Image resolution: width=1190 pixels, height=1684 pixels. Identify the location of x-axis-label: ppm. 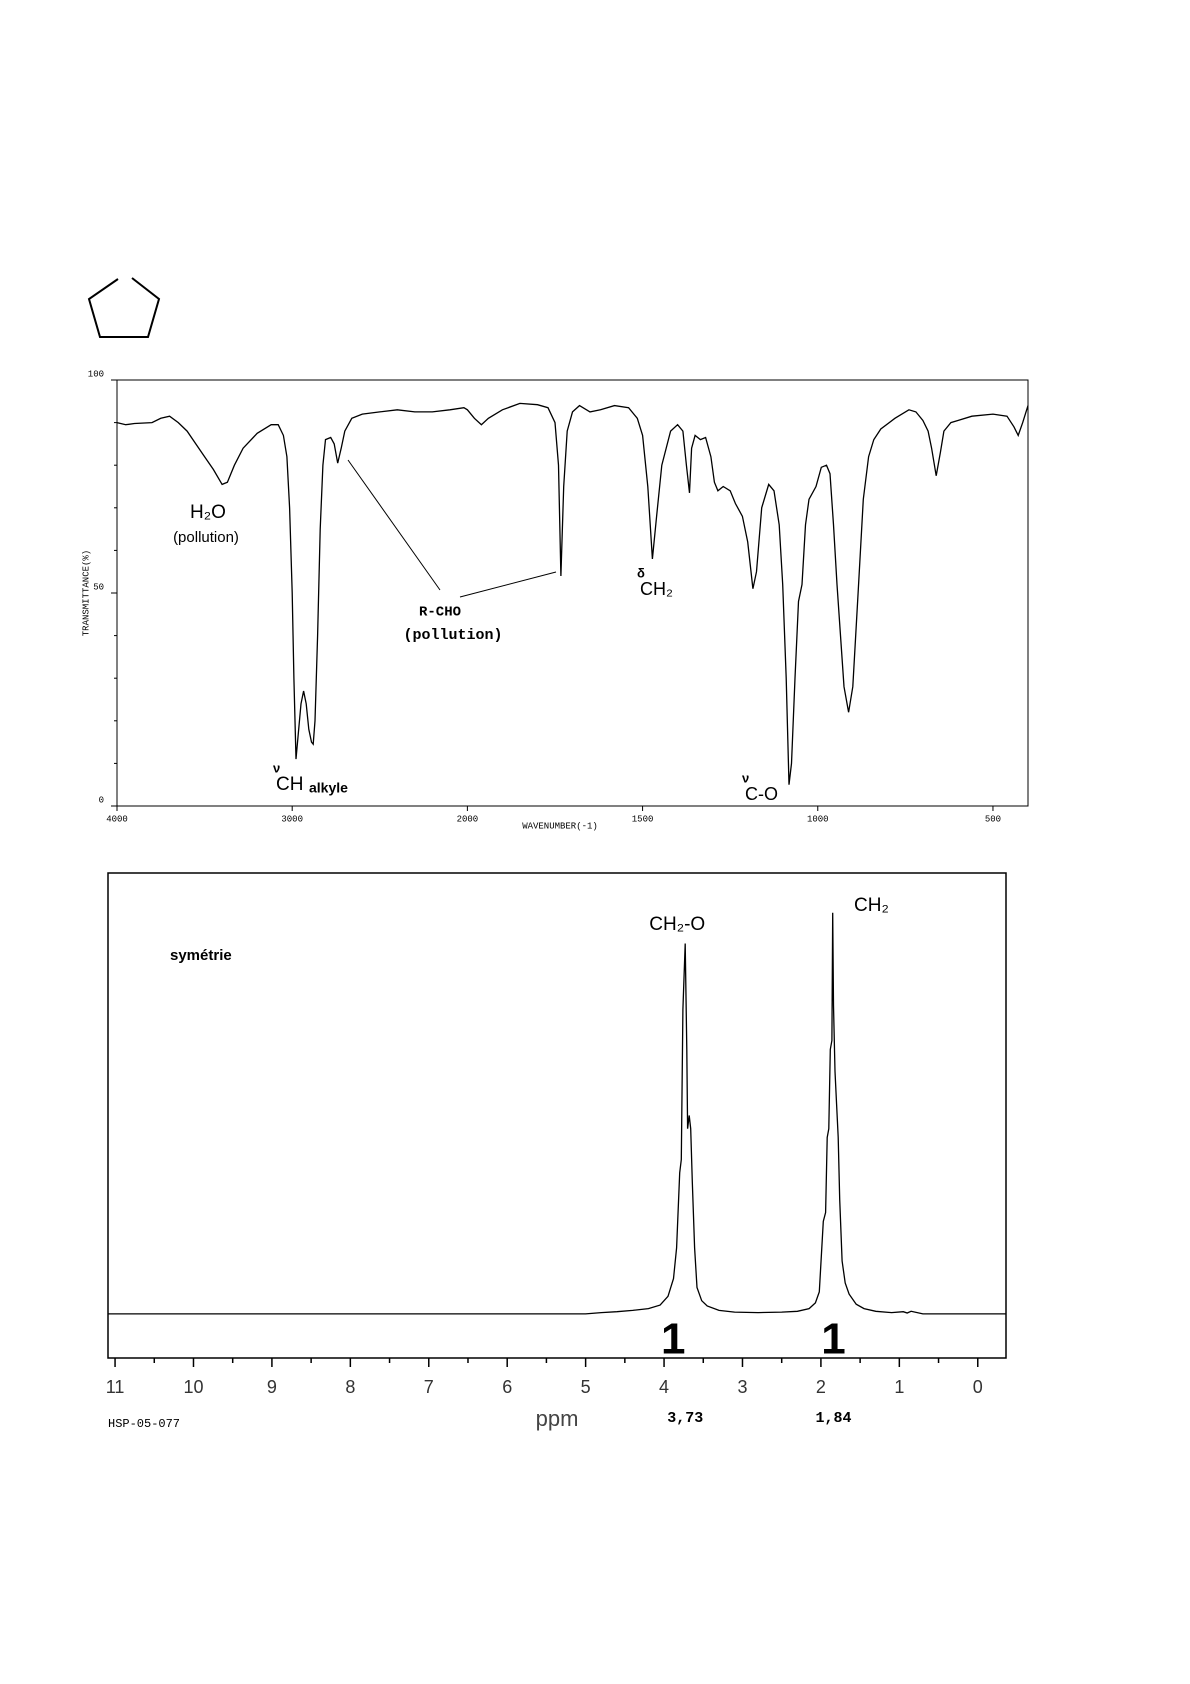
(557, 1418).